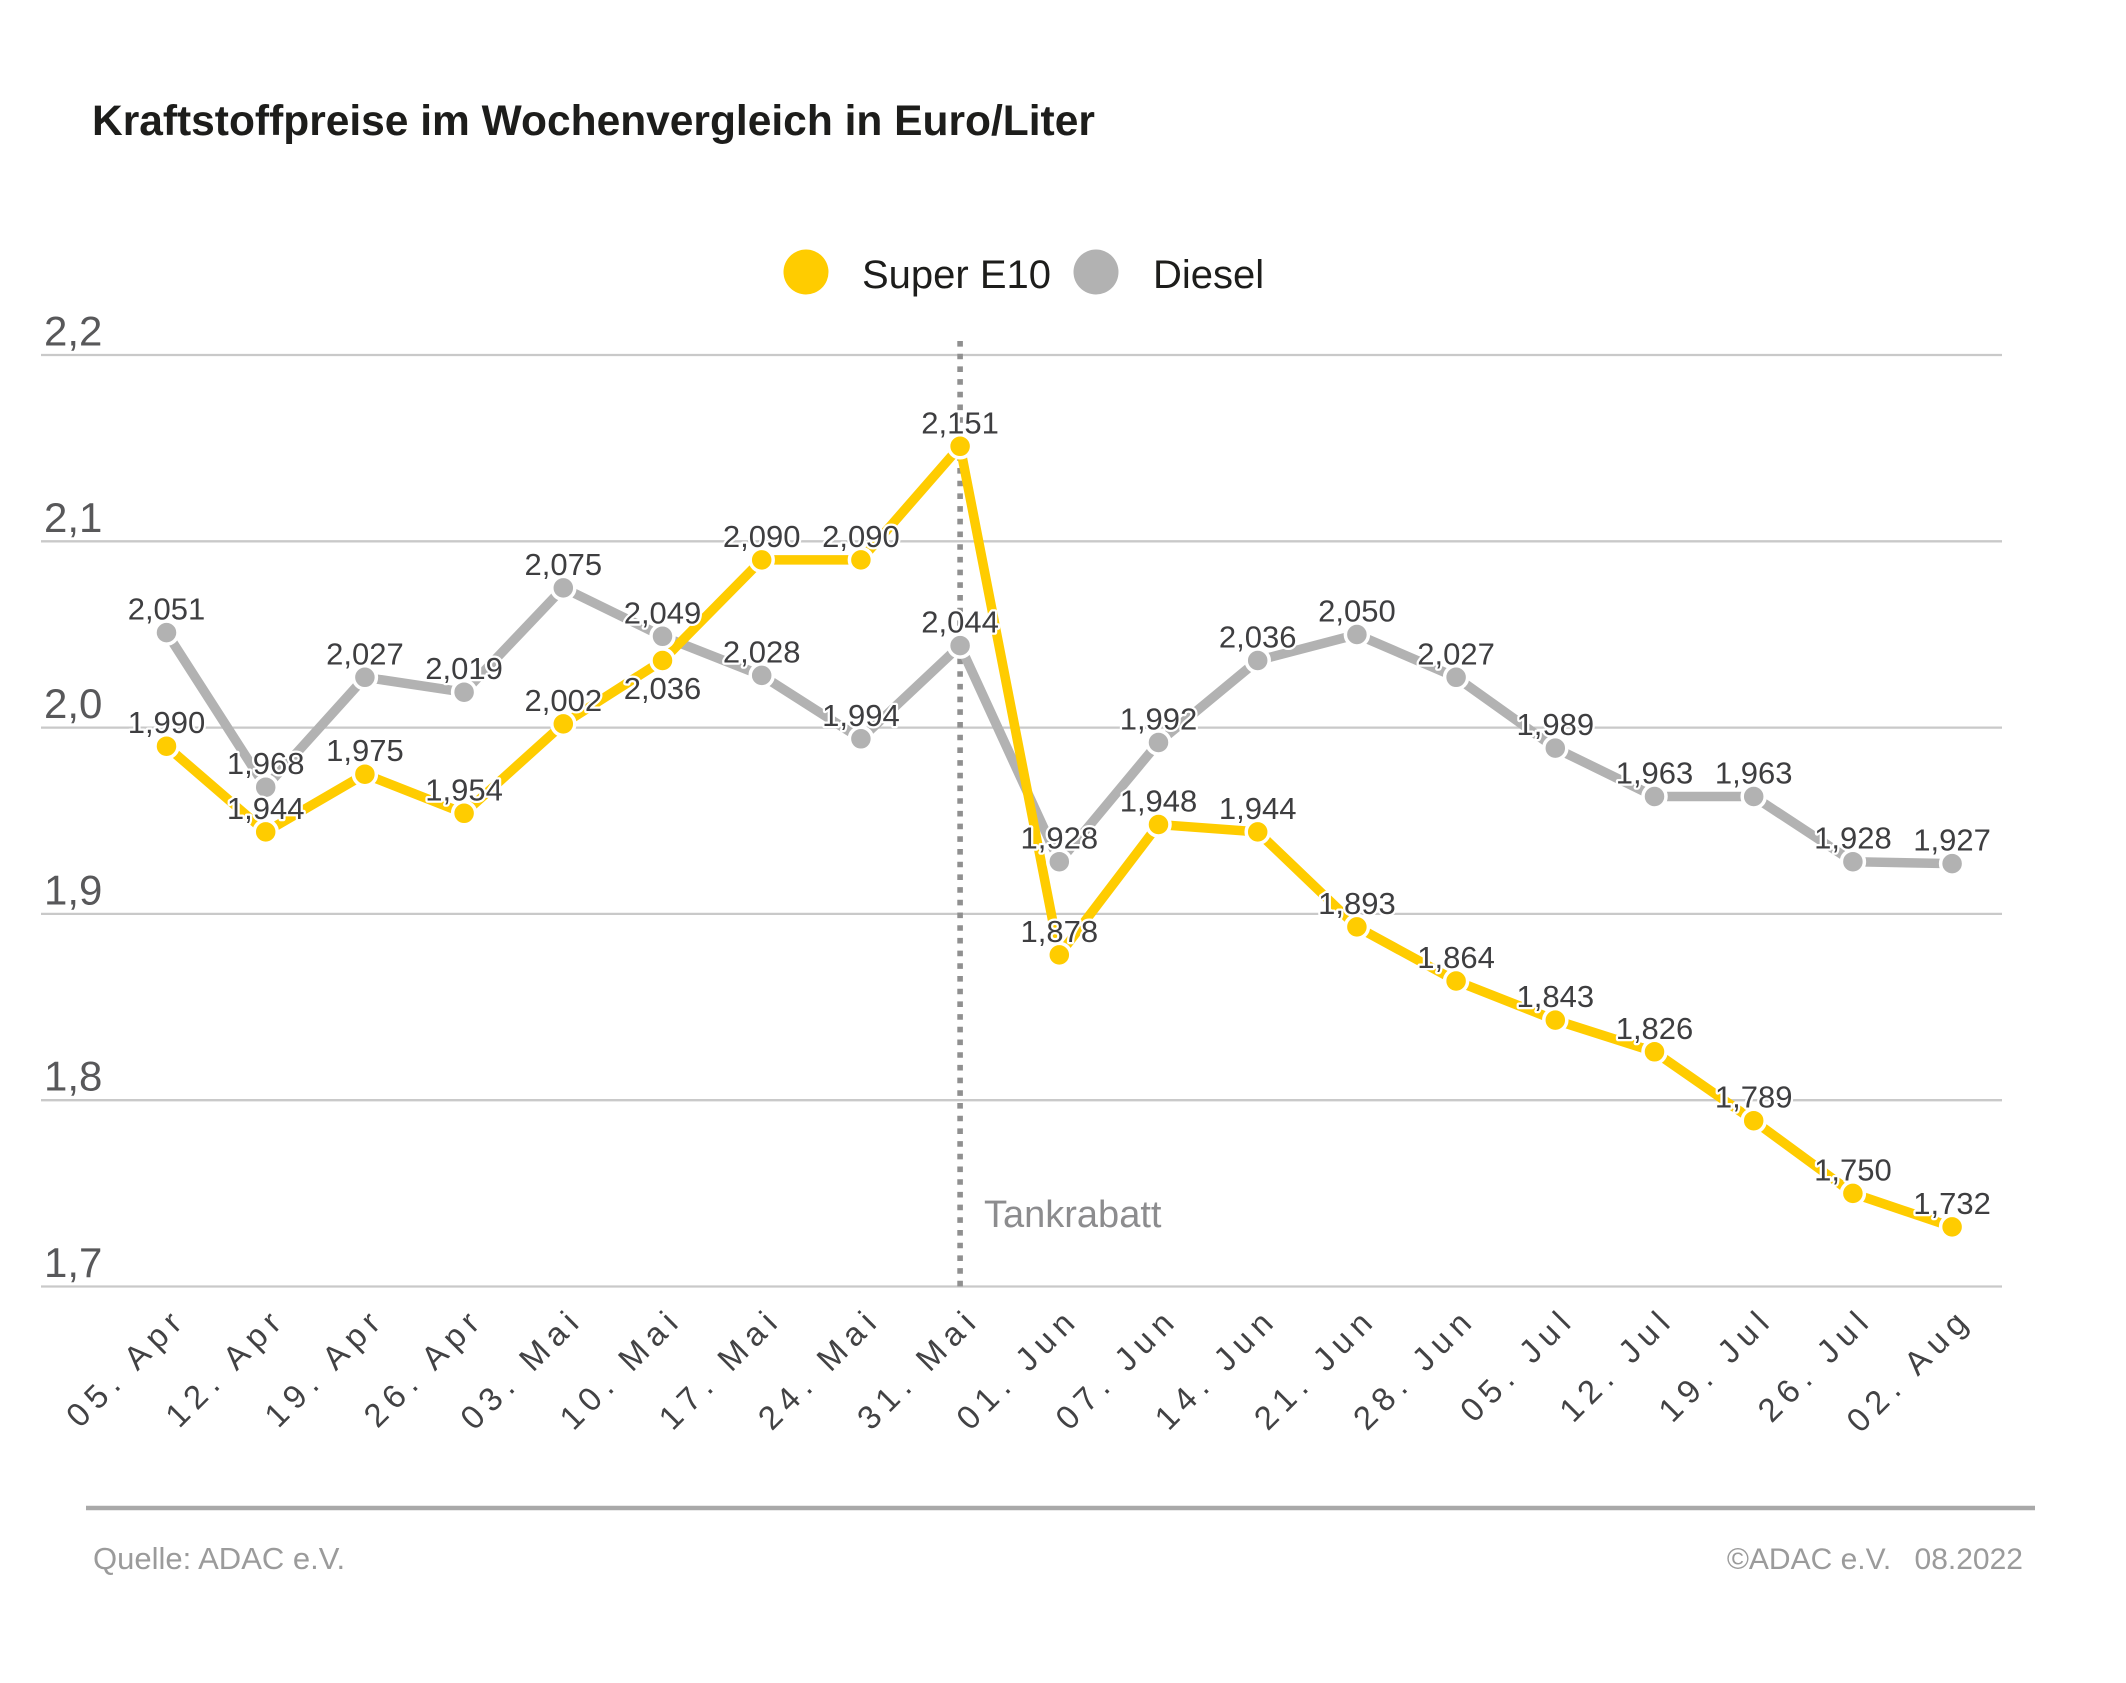  I want to click on svg-text: 1,968, so click(266, 763).